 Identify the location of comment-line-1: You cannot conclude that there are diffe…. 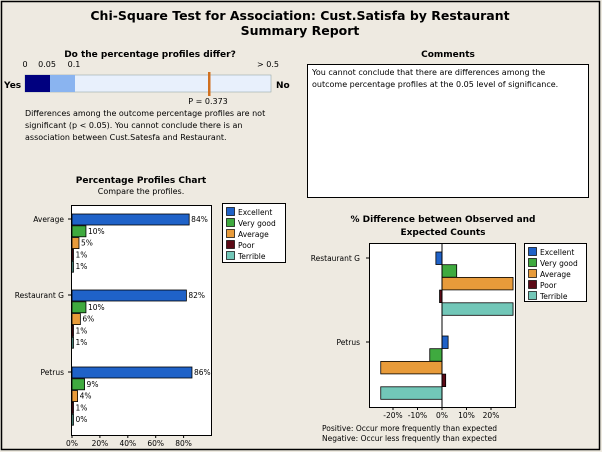
(428, 72).